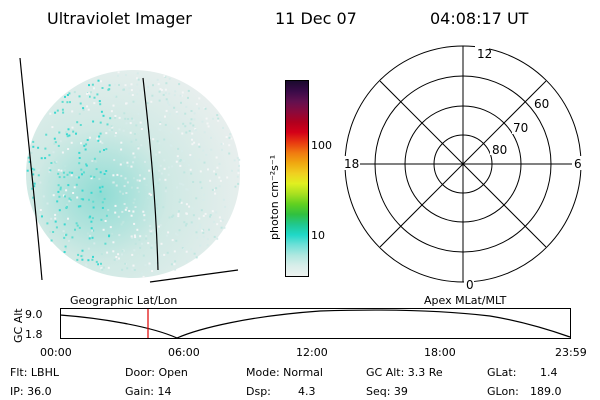 This screenshot has width=600, height=400. Describe the element at coordinates (119, 18) in the screenshot. I see `instrument-title: Ultraviolet Imager` at that location.